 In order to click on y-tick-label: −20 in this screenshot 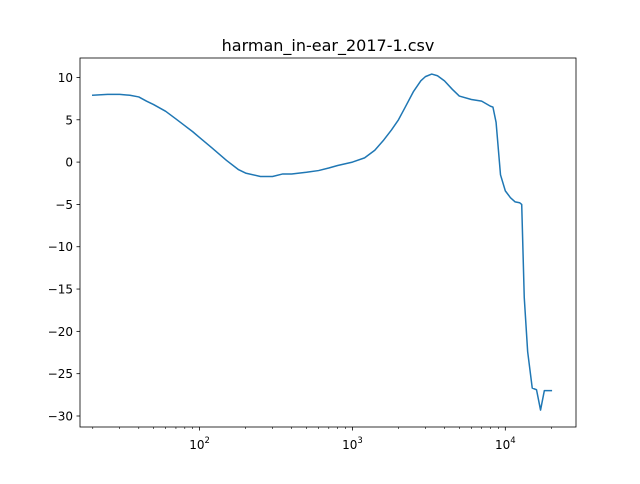, I will do `click(60, 332)`.